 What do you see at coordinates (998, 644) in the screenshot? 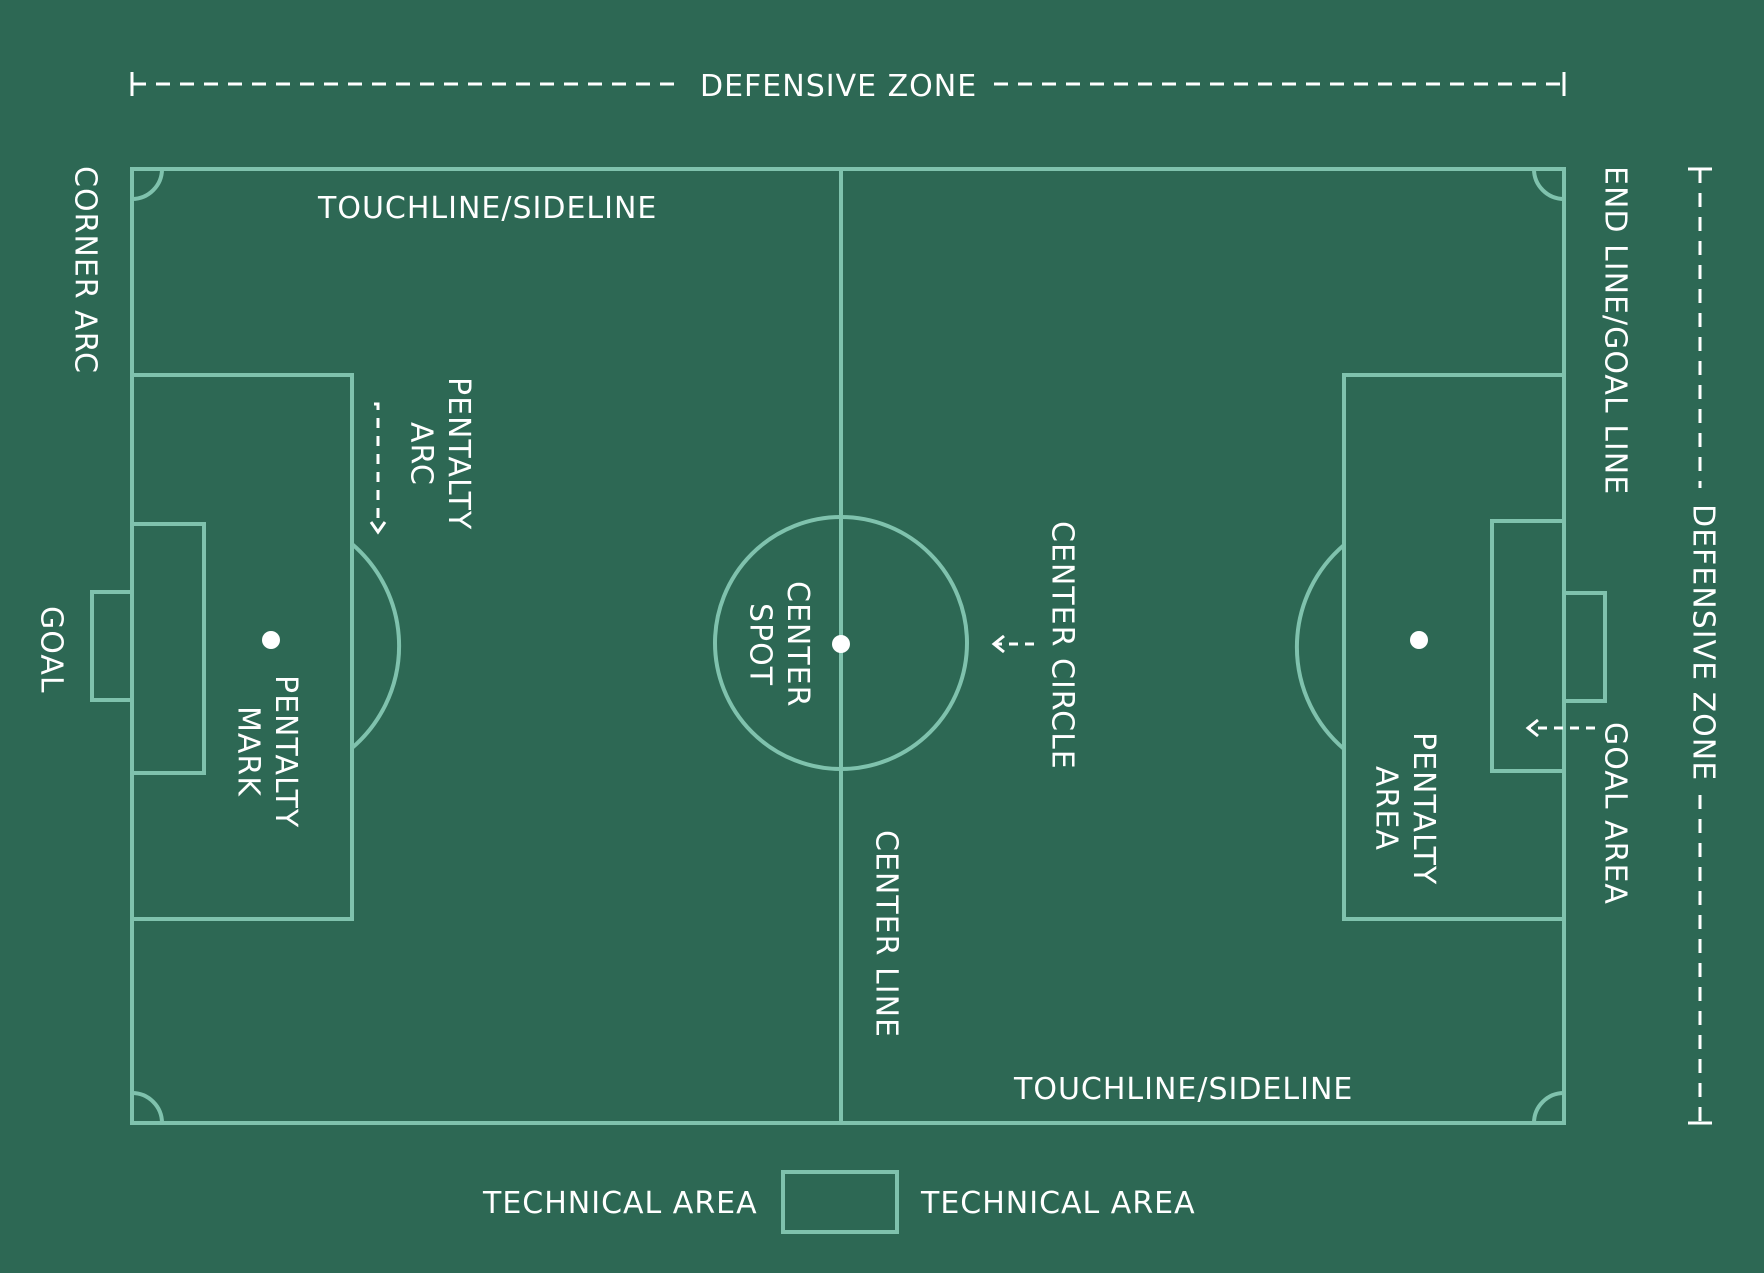
I see `center-circle-pointer-head` at bounding box center [998, 644].